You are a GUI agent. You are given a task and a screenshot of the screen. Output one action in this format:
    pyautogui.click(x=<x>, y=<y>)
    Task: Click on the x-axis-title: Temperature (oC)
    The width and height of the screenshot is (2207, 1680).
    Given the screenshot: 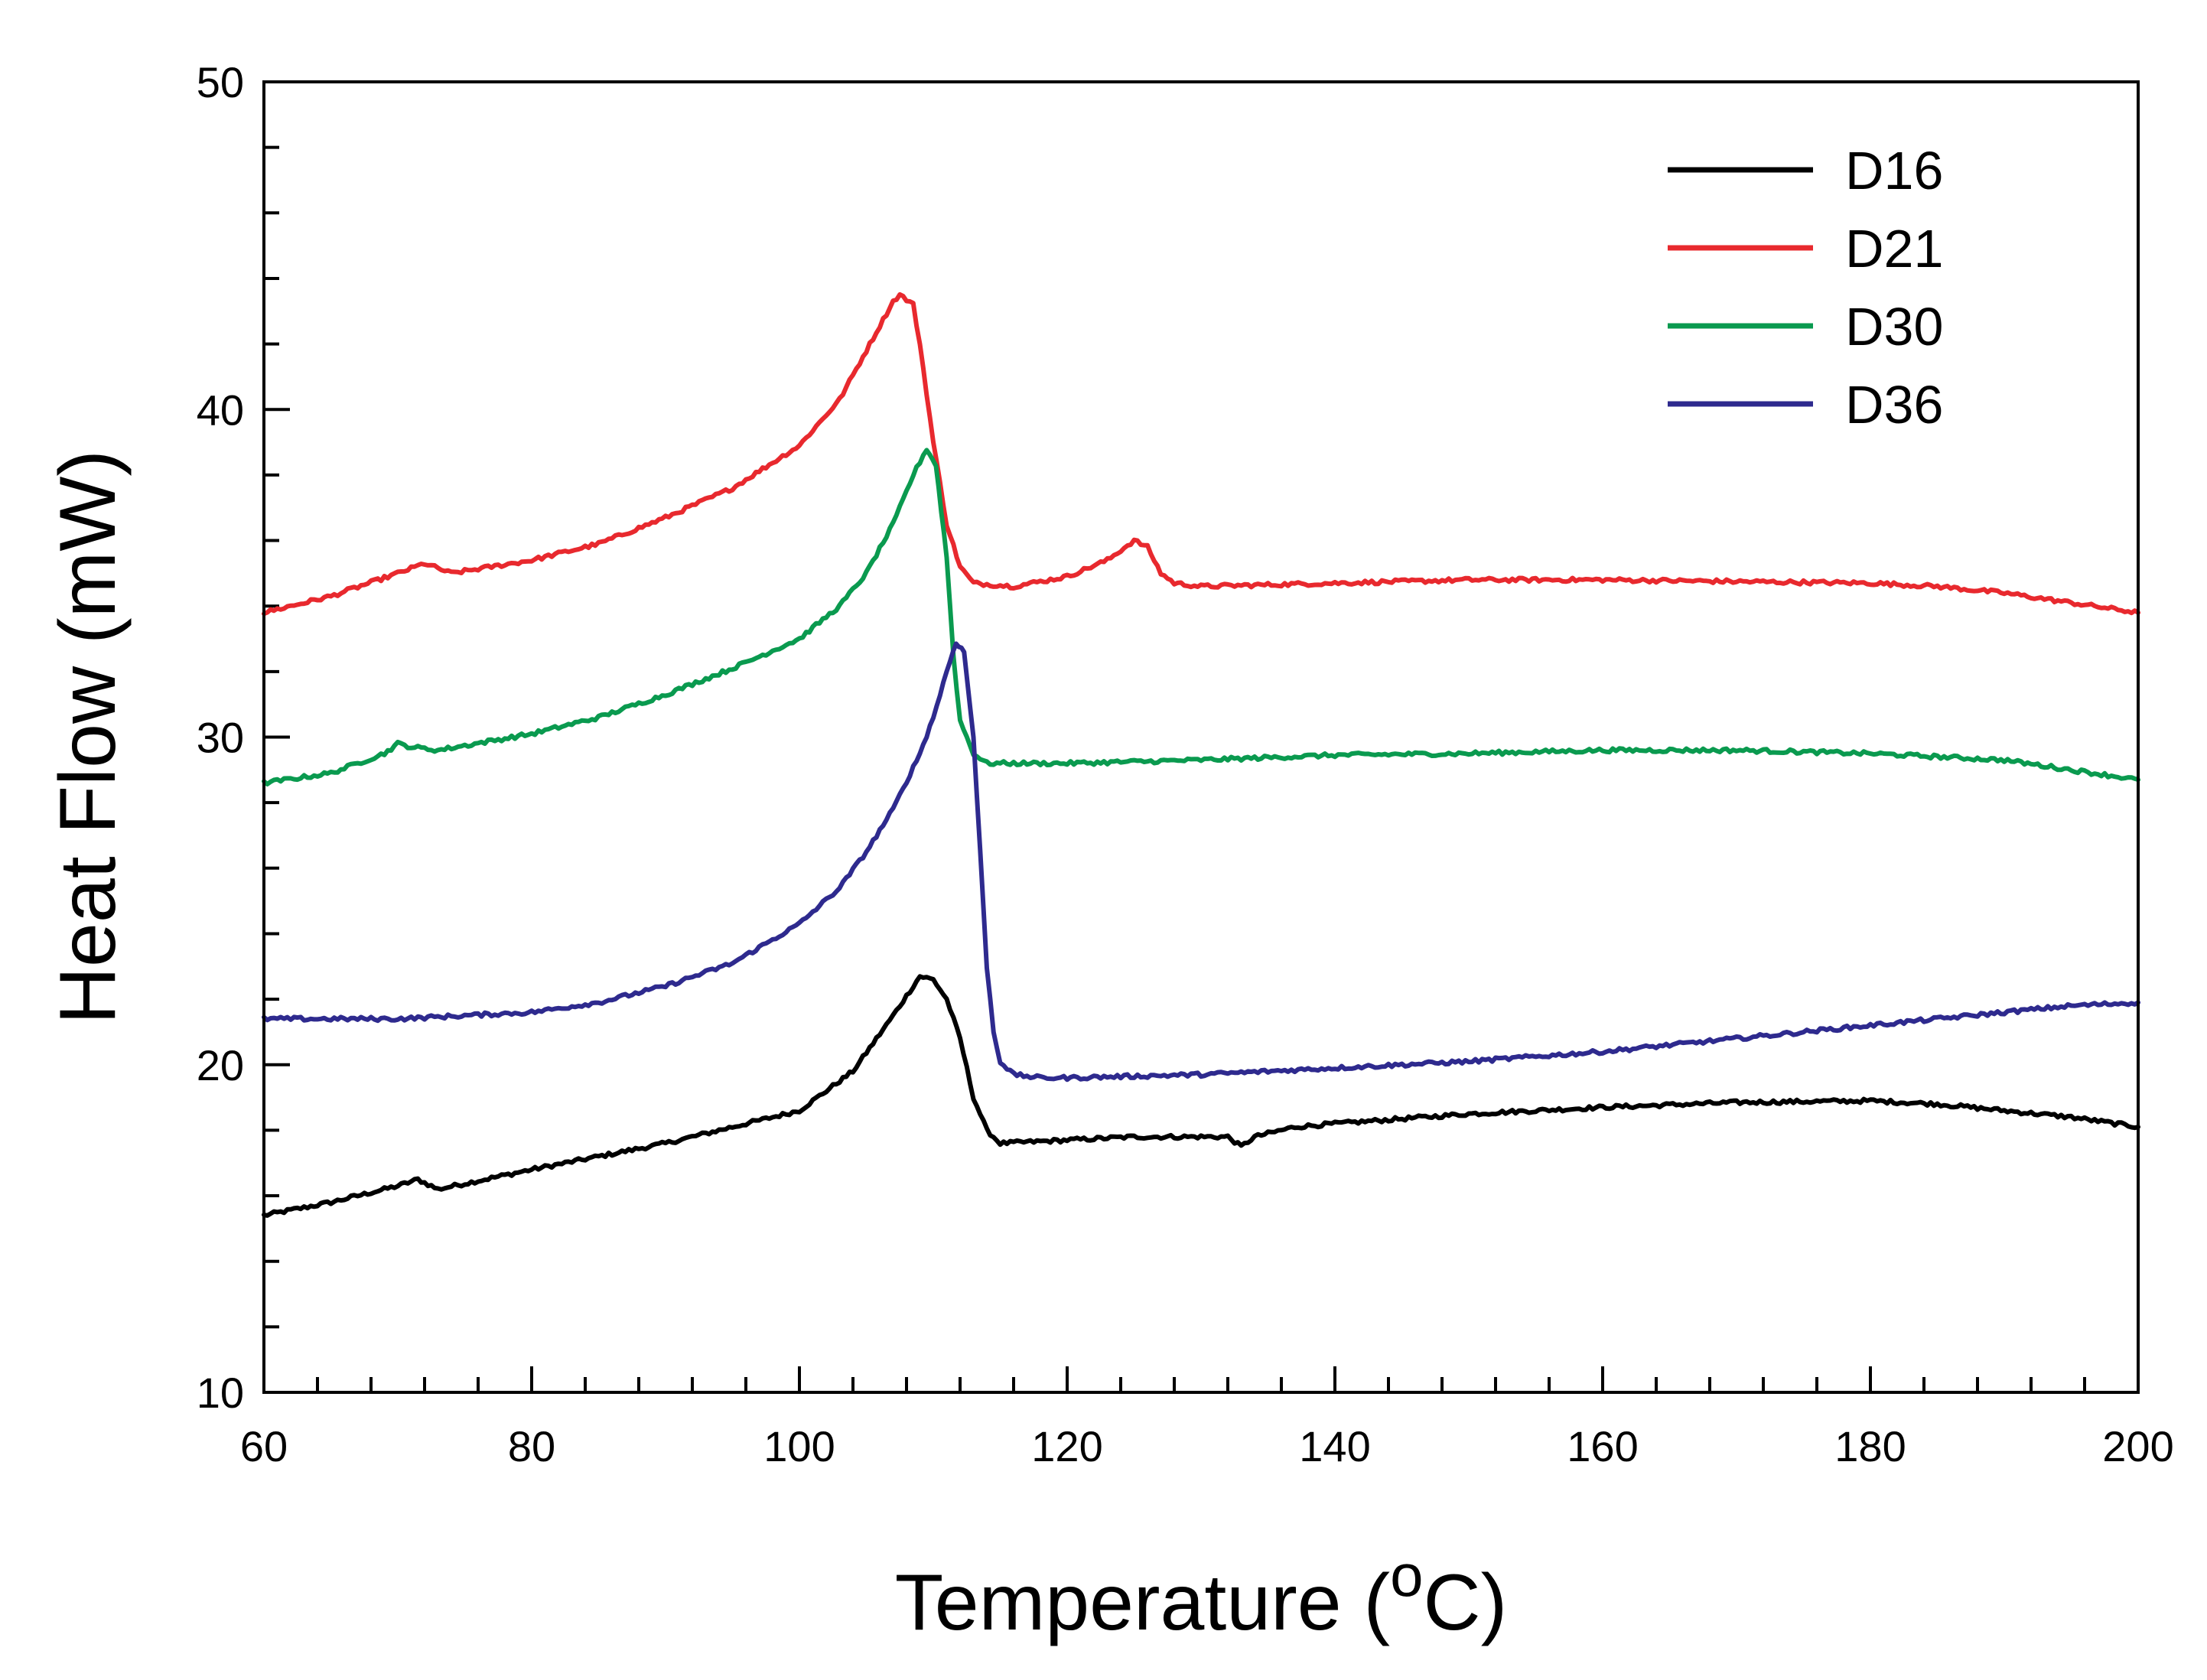 What is the action you would take?
    pyautogui.click(x=1201, y=1594)
    